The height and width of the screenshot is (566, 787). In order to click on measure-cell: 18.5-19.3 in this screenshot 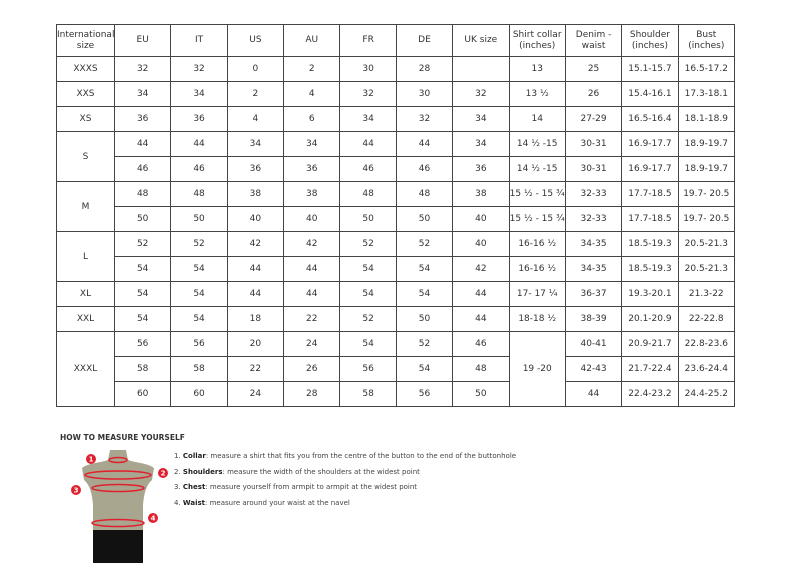, I will do `click(650, 244)`.